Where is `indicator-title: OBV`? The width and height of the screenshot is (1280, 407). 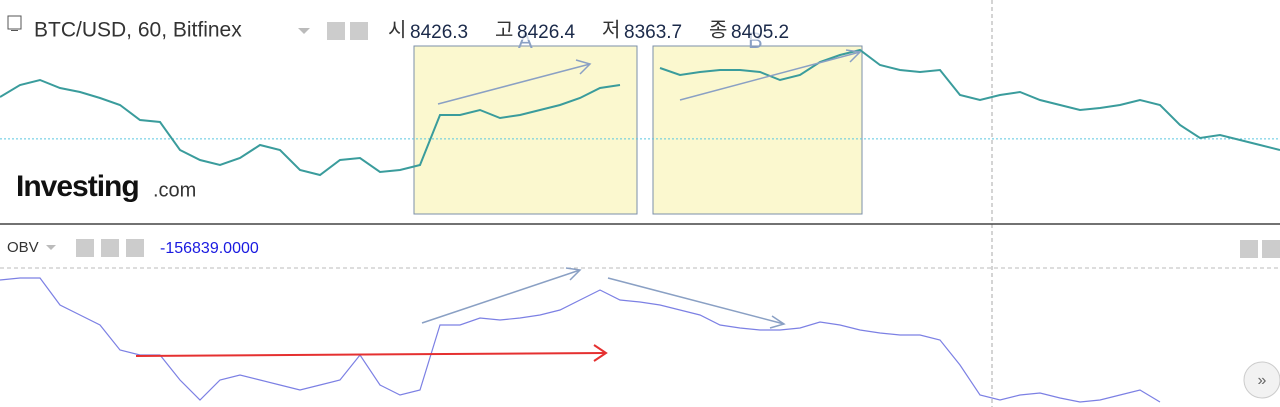
indicator-title: OBV is located at coordinates (23, 247).